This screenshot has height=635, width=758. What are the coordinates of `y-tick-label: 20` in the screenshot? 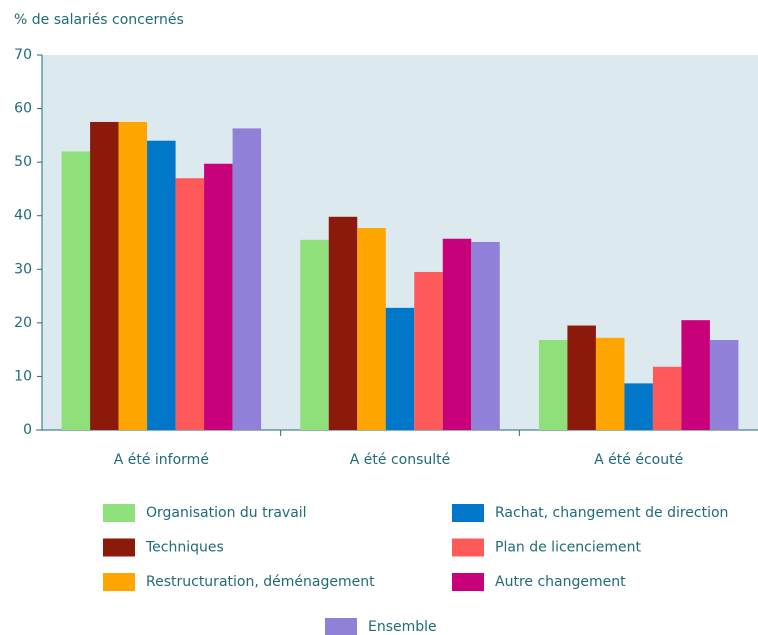 It's located at (23, 323).